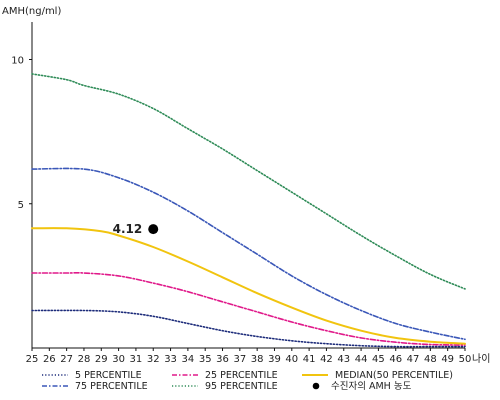 The height and width of the screenshot is (400, 500). What do you see at coordinates (153, 359) in the screenshot?
I see `x-tick-label: 32` at bounding box center [153, 359].